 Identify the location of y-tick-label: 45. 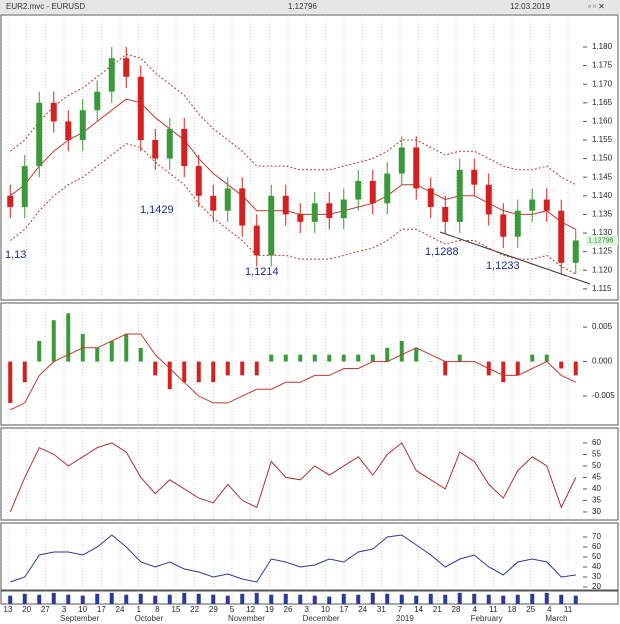
(596, 477).